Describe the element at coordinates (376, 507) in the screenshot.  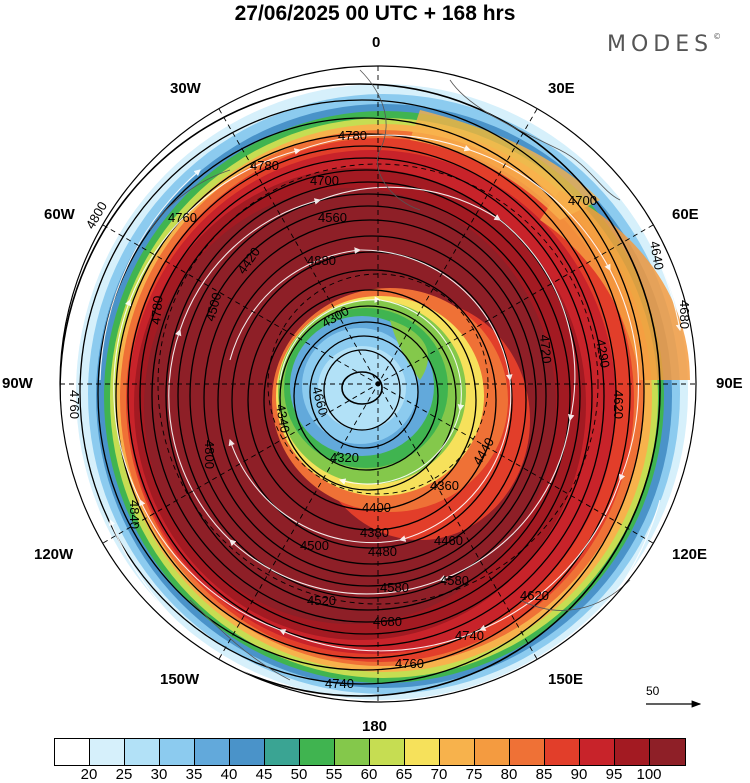
I see `contour-label: 4400` at that location.